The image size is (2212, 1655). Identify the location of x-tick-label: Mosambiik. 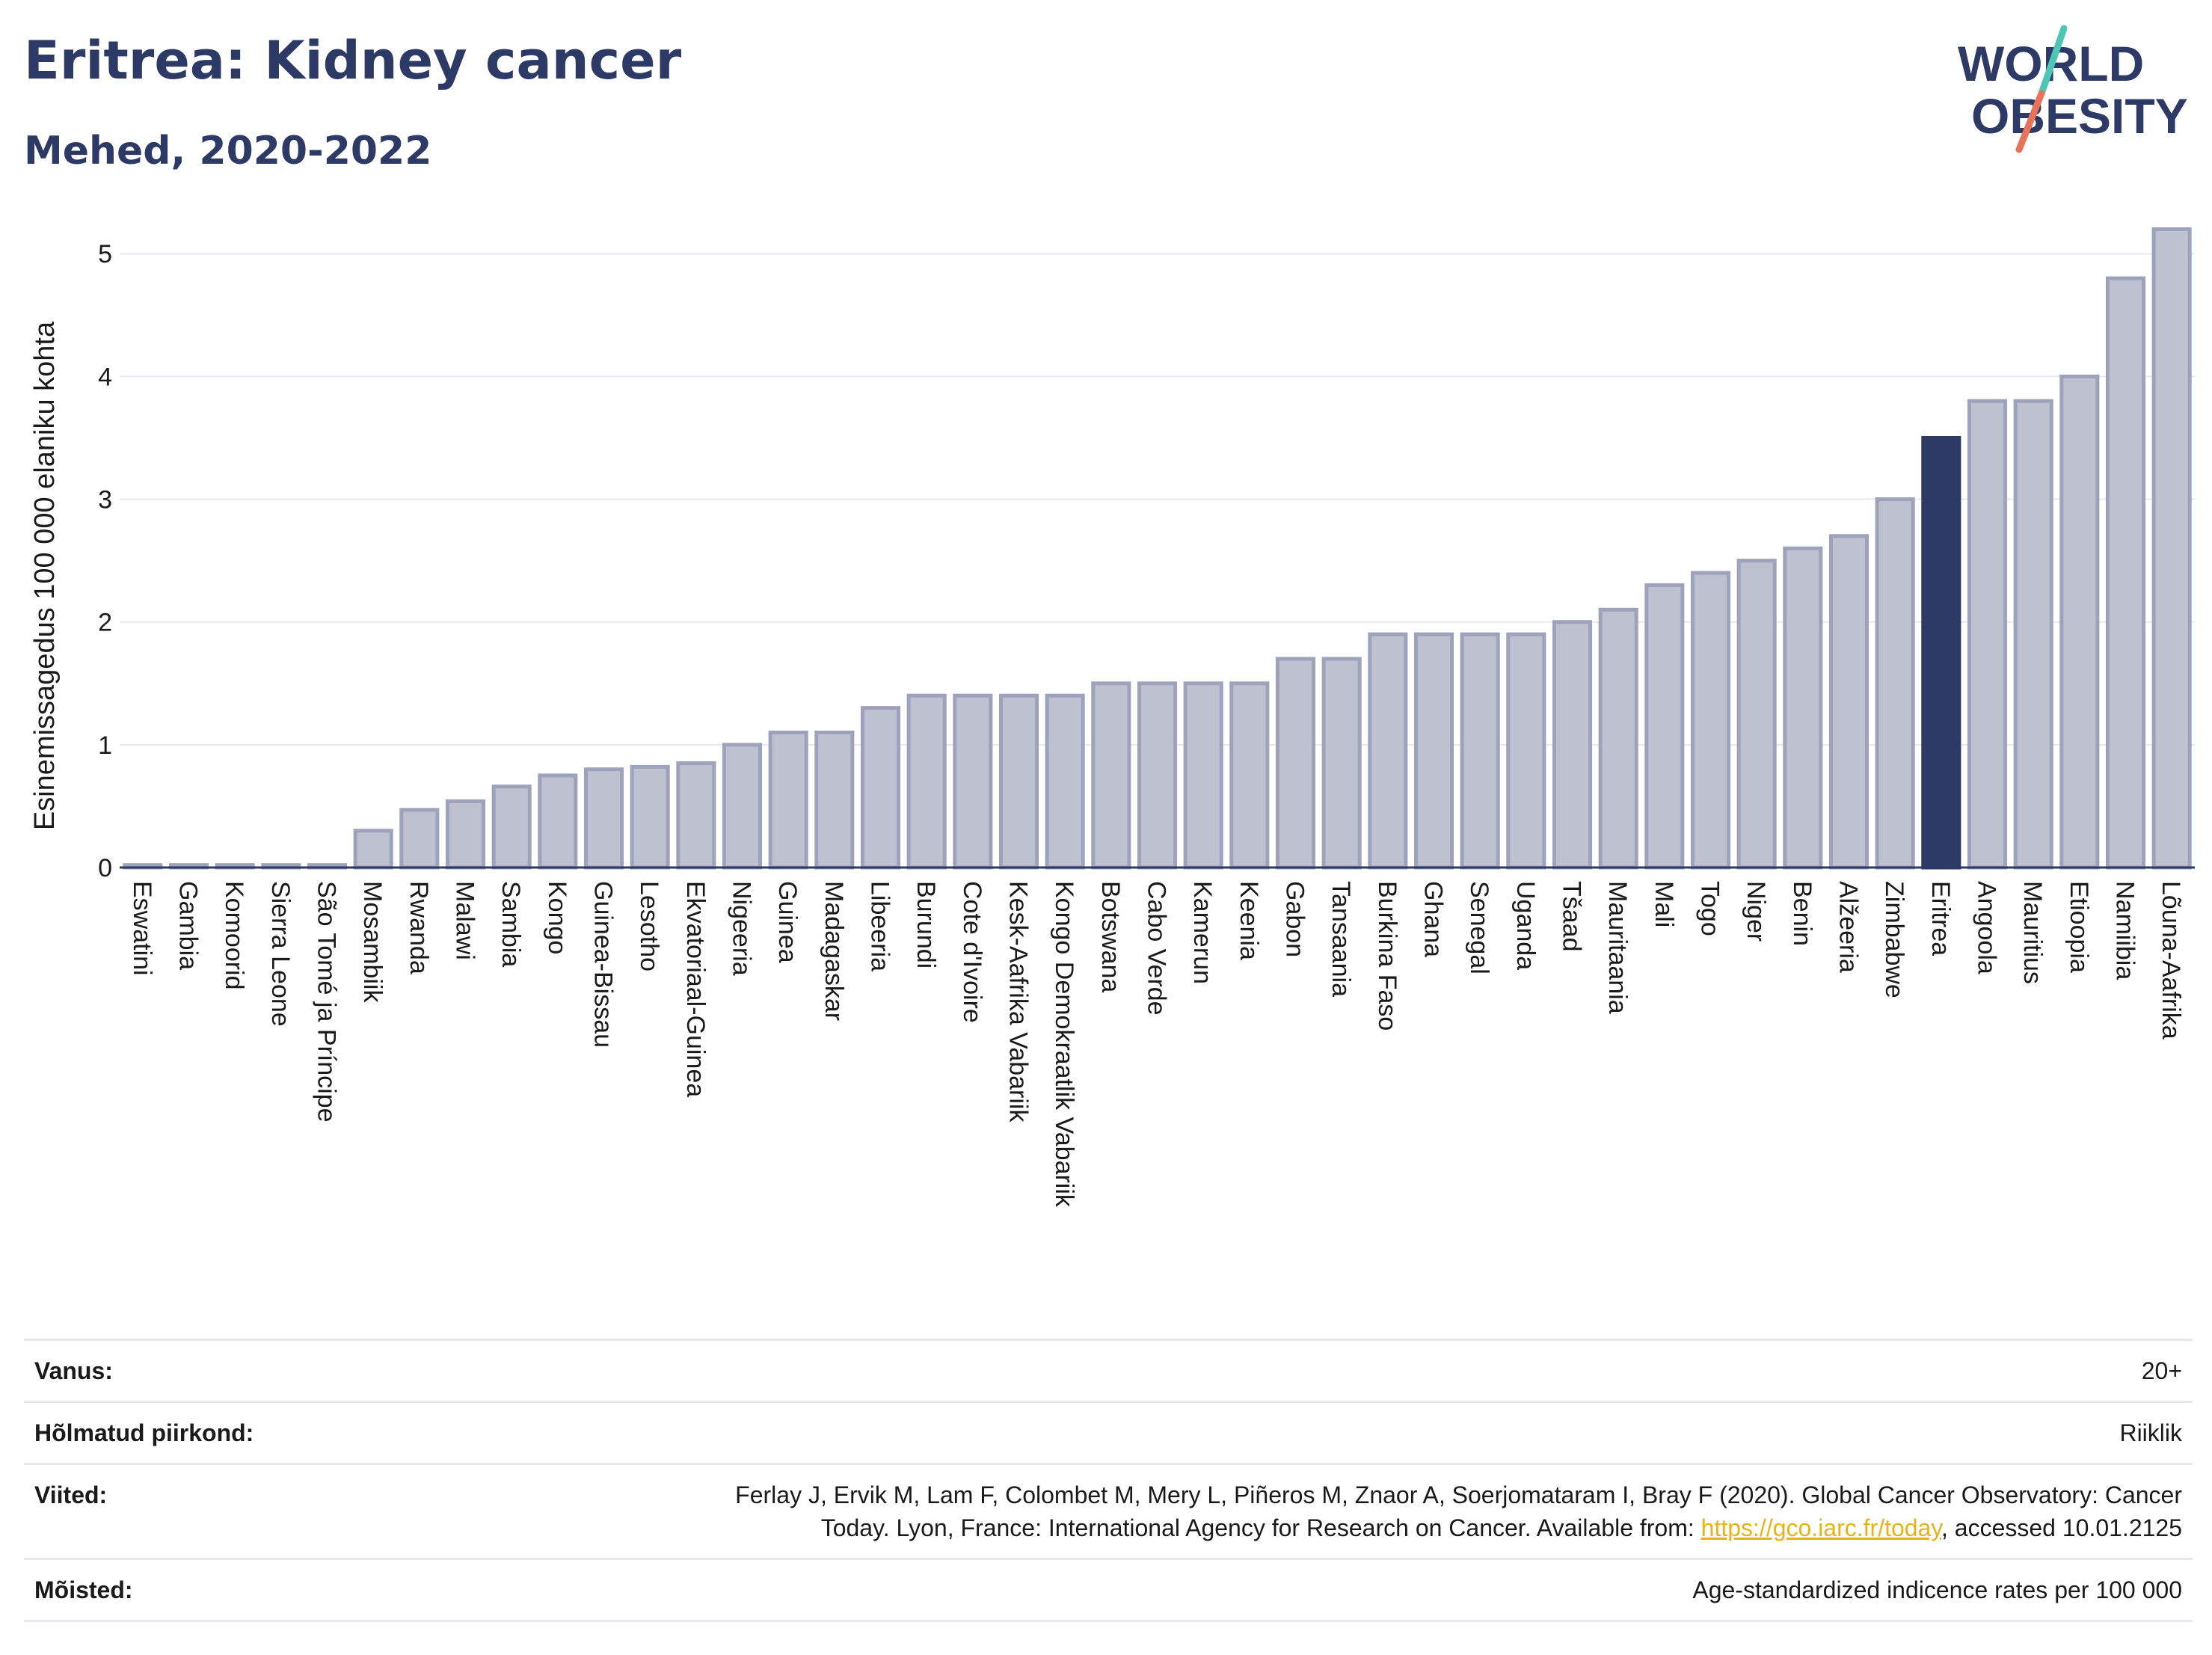
(372, 942).